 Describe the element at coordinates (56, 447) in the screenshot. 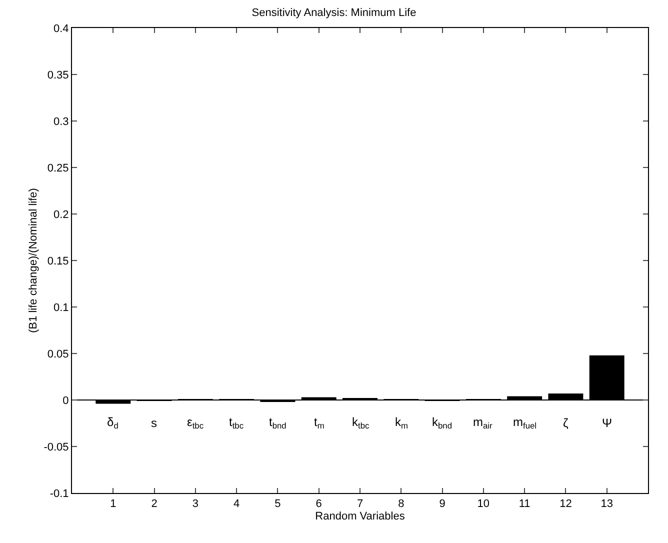

I see `y-tick-label: -0.05` at that location.